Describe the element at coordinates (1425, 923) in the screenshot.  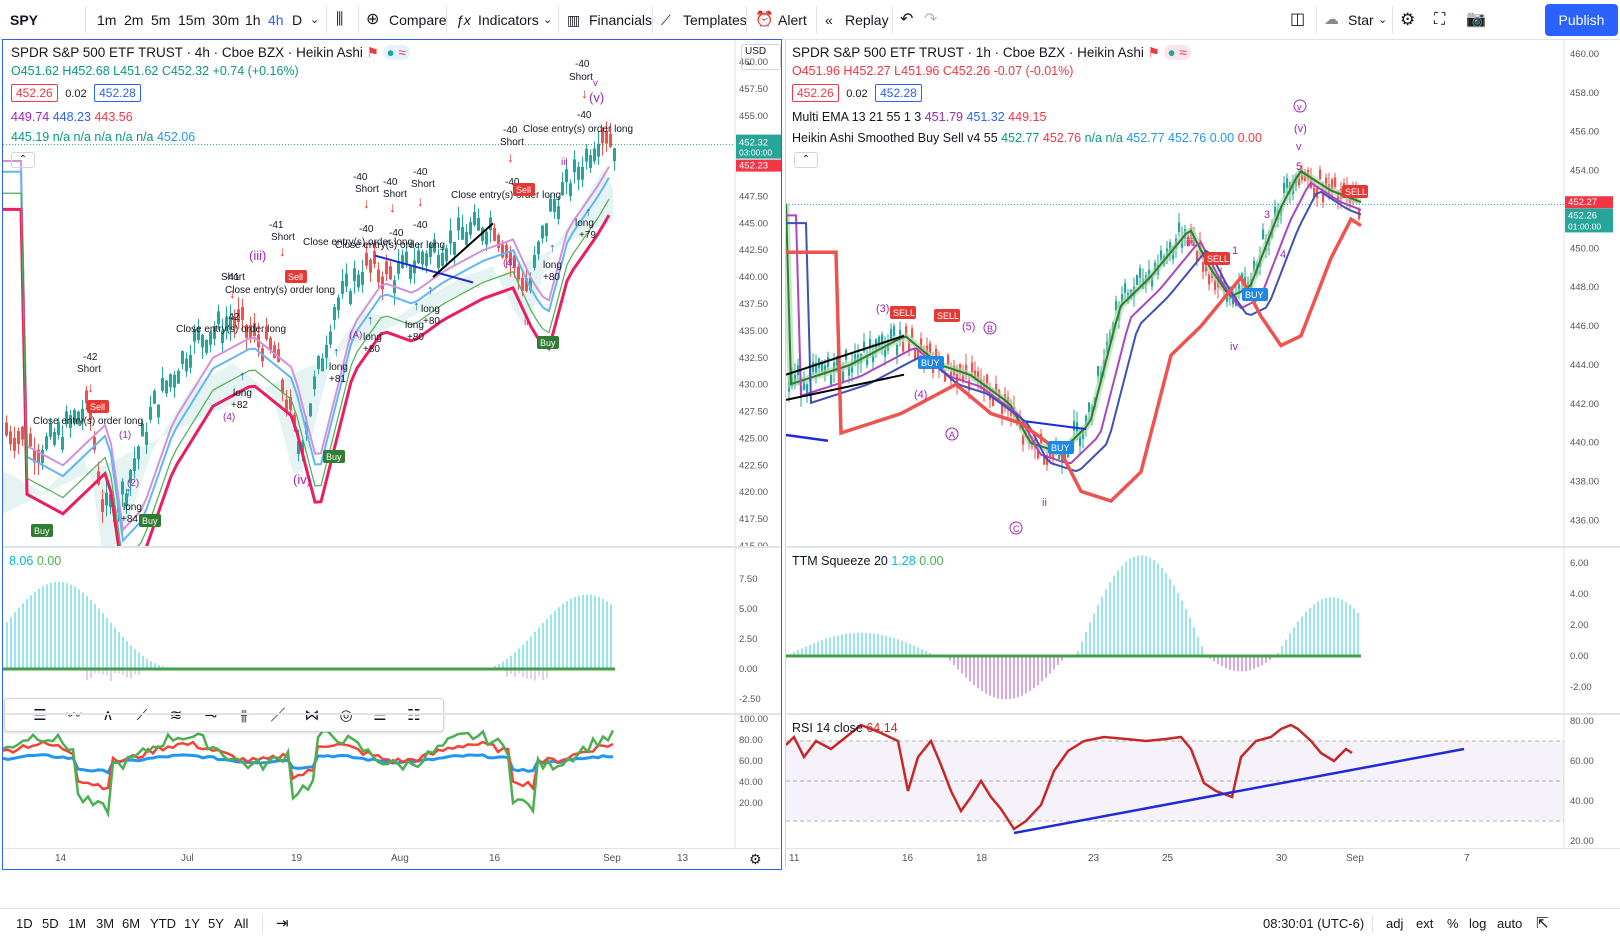
I see `ext-toggle: ext` at that location.